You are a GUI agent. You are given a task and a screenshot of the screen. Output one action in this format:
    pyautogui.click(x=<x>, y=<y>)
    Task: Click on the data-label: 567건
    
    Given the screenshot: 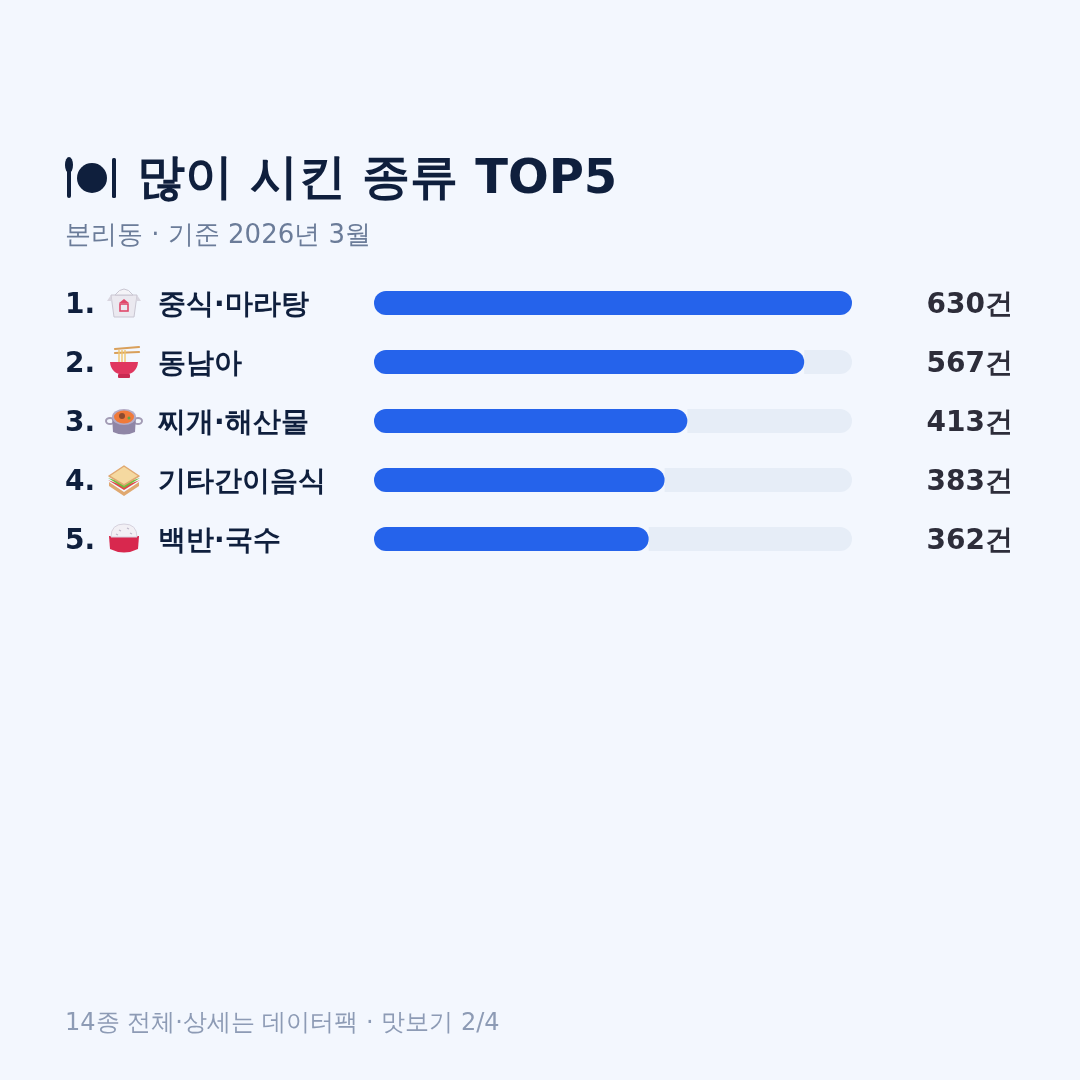 What is the action you would take?
    pyautogui.click(x=969, y=362)
    